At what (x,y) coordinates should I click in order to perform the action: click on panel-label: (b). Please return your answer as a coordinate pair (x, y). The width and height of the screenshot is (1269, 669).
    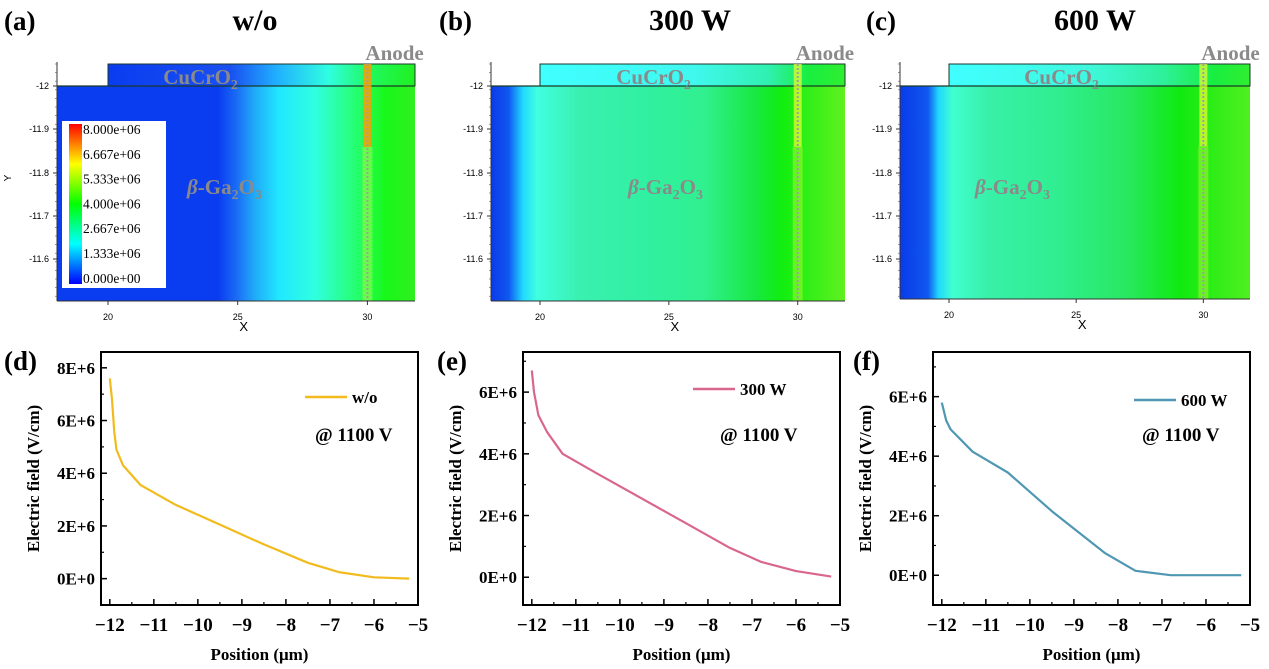
    Looking at the image, I should click on (455, 21).